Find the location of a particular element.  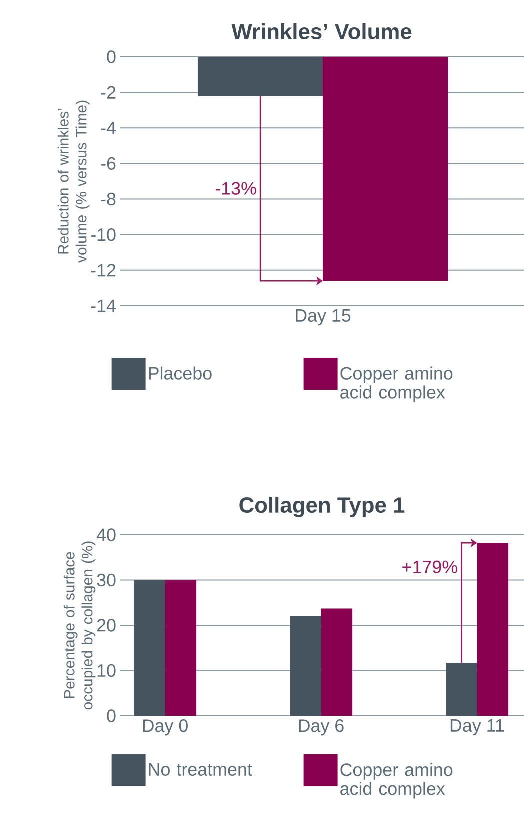

y-tick-label: 10 is located at coordinates (107, 671).